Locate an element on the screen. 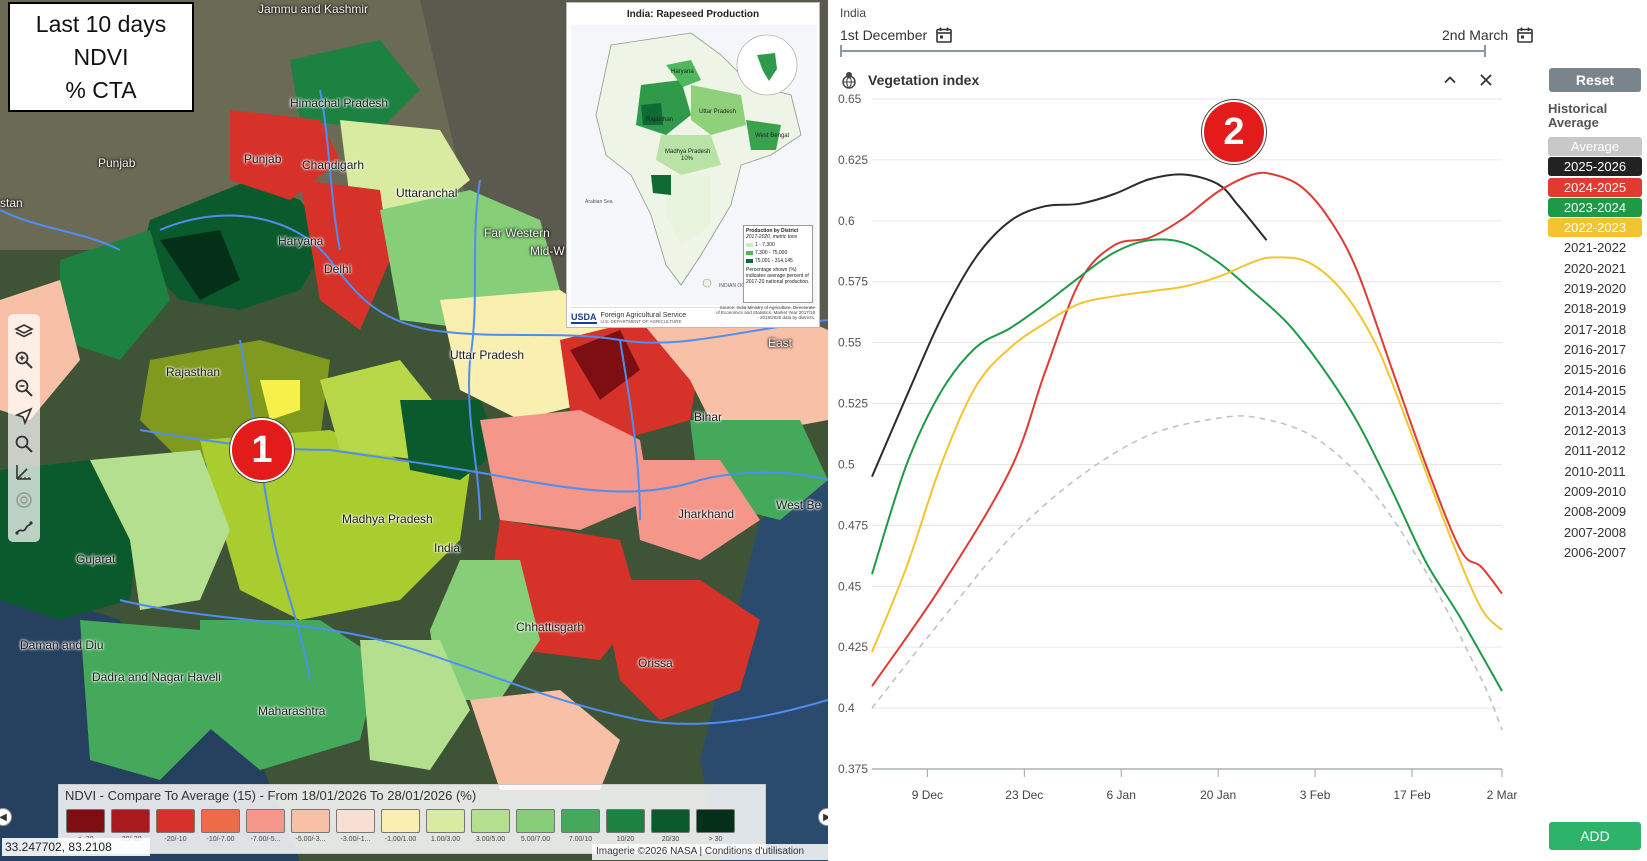 The width and height of the screenshot is (1647, 861). chart-title: Vegetation index is located at coordinates (924, 80).